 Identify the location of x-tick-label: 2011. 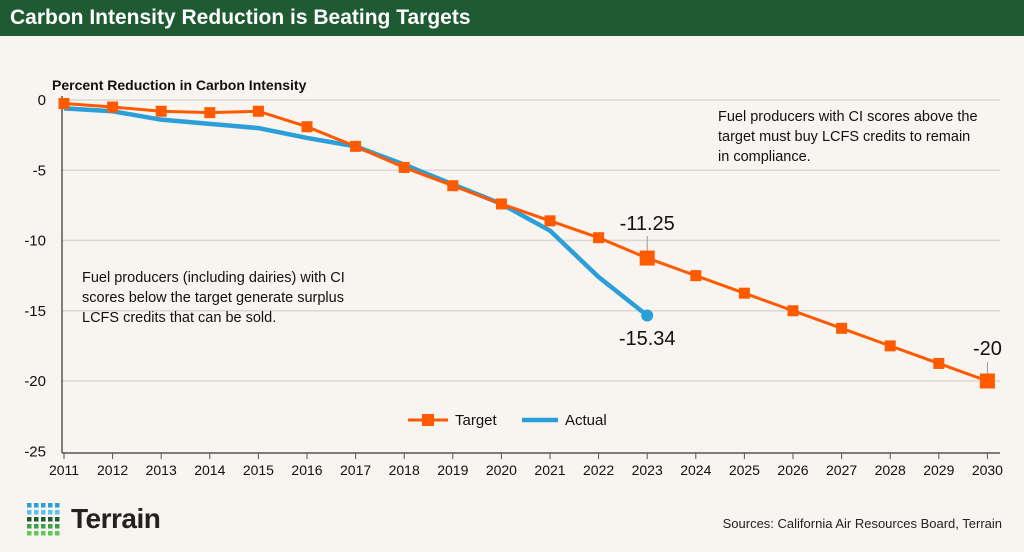
(64, 470).